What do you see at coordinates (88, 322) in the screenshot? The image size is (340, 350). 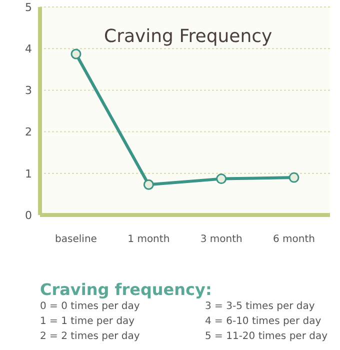 I see `text: 1 = 1 time per day` at bounding box center [88, 322].